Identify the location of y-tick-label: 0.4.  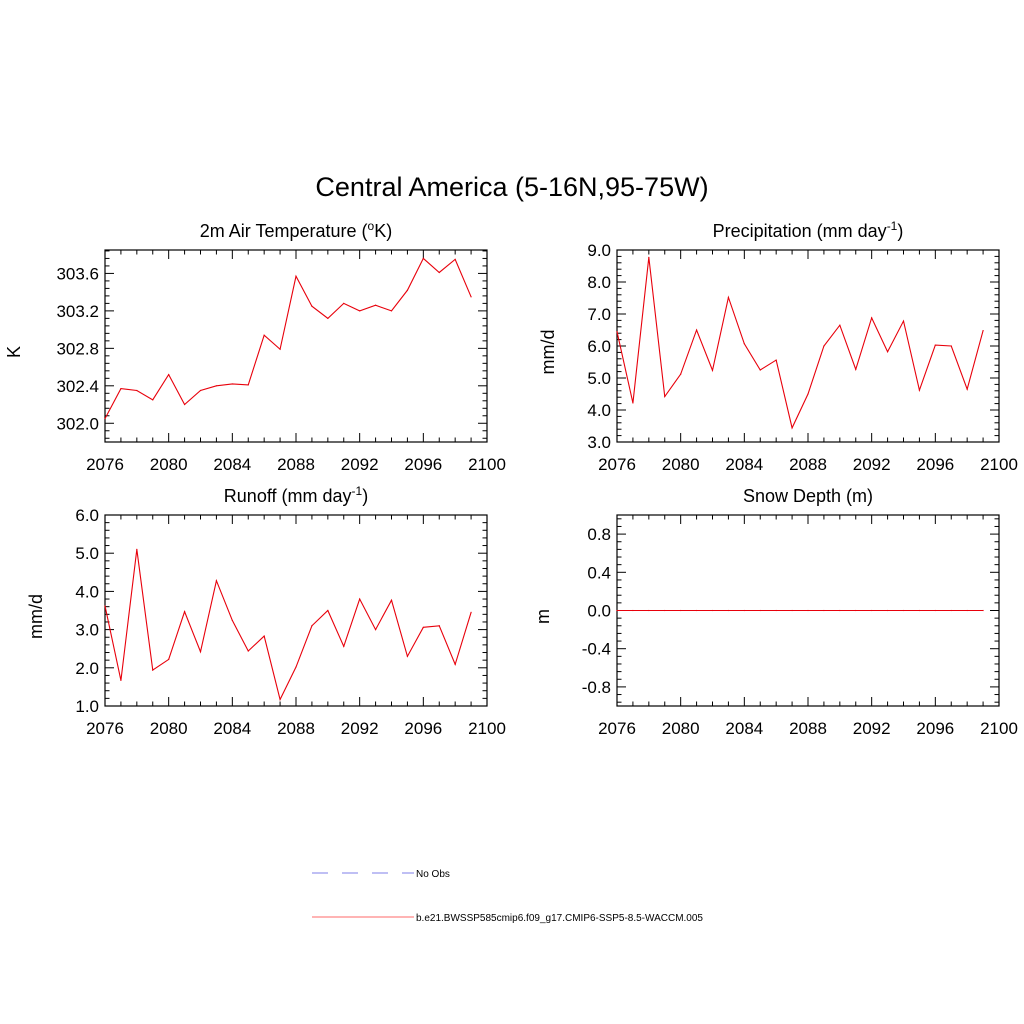
(599, 572).